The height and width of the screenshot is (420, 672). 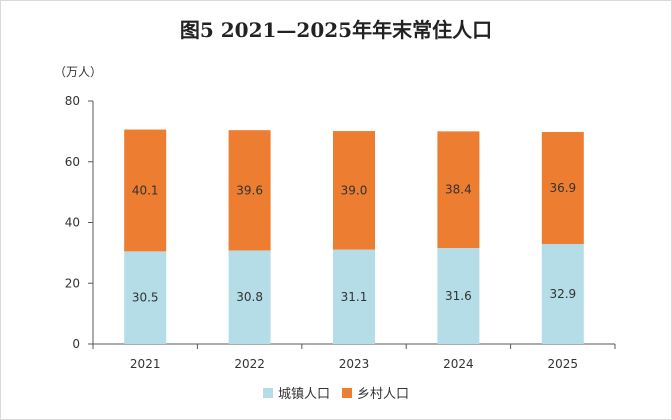 I want to click on legend-label-urban: 城镇人口, so click(x=303, y=394).